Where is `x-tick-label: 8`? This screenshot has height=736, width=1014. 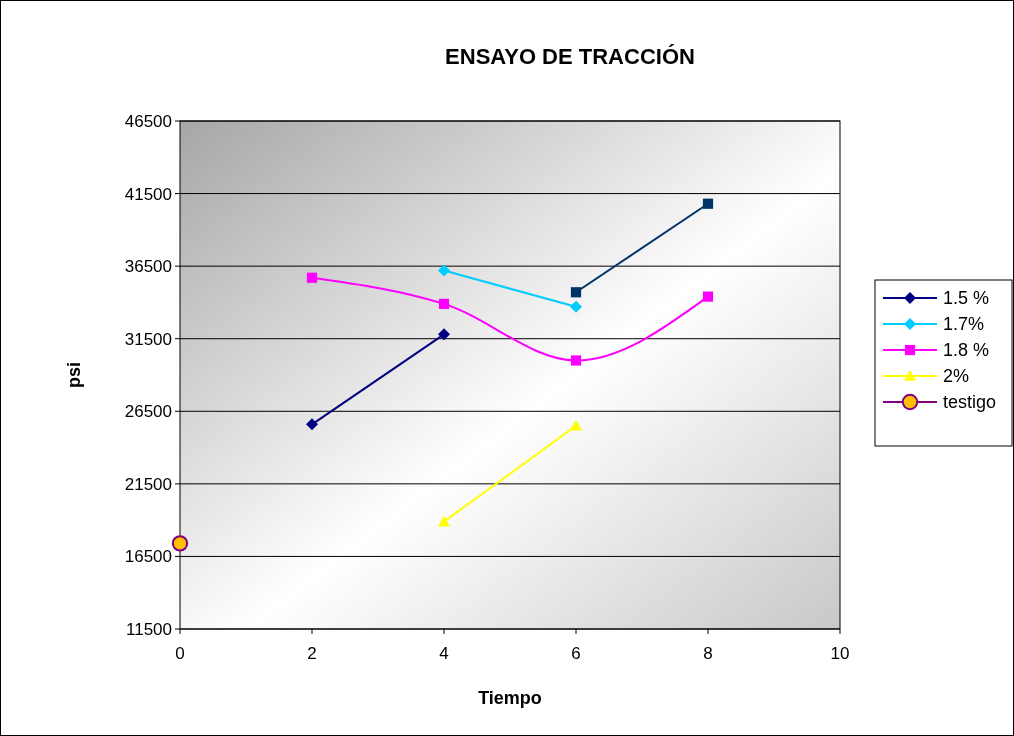
x-tick-label: 8 is located at coordinates (708, 653).